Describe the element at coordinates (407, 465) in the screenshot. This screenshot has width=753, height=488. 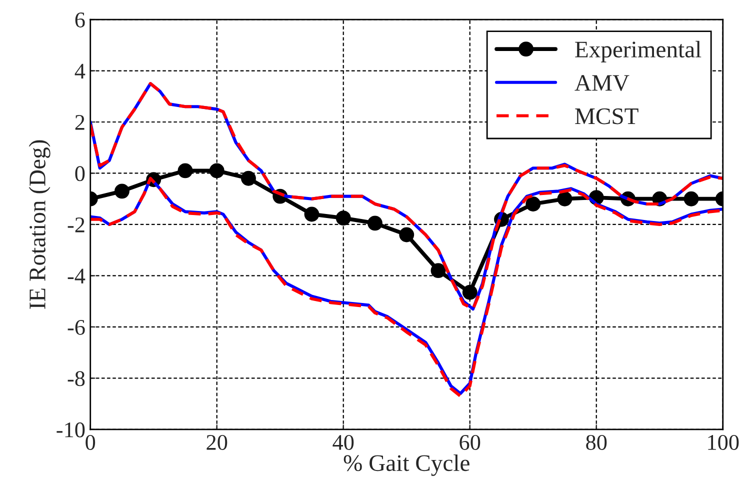
I see `x-axis-title: % Gait Cycle` at that location.